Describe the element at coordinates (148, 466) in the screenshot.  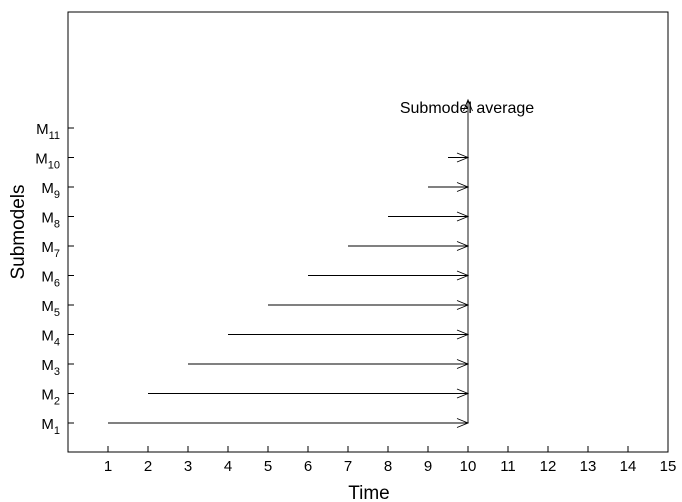
I see `x-tick-label: 2` at that location.